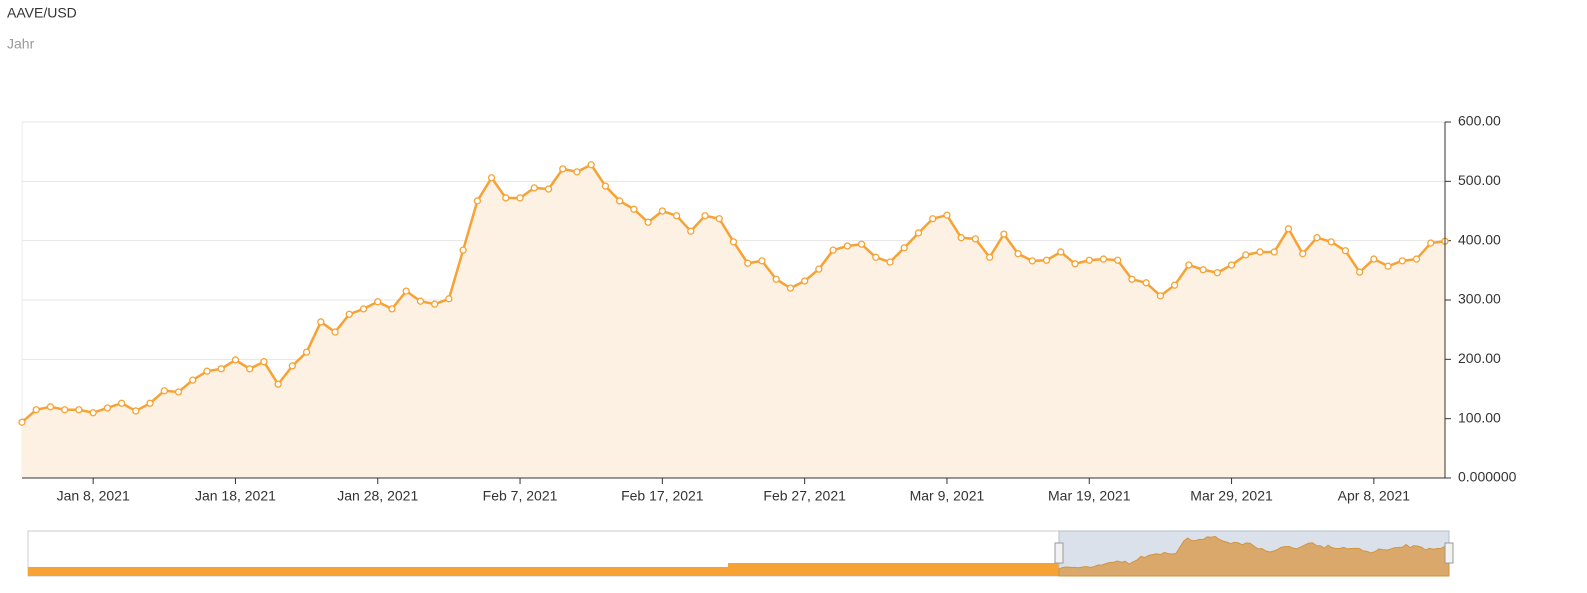 The height and width of the screenshot is (593, 1587). I want to click on chart-subtitle: Jahr, so click(21, 44).